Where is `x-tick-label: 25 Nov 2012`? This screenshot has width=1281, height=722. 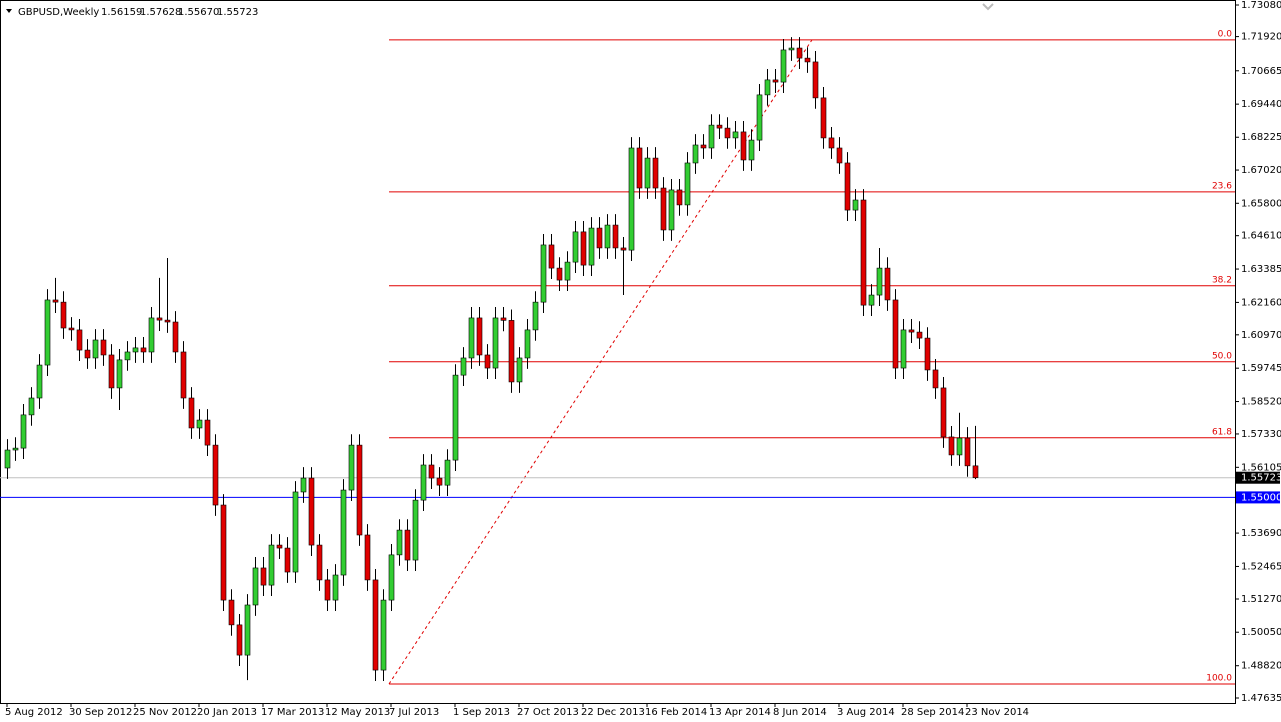 x-tick-label: 25 Nov 2012 is located at coordinates (165, 712).